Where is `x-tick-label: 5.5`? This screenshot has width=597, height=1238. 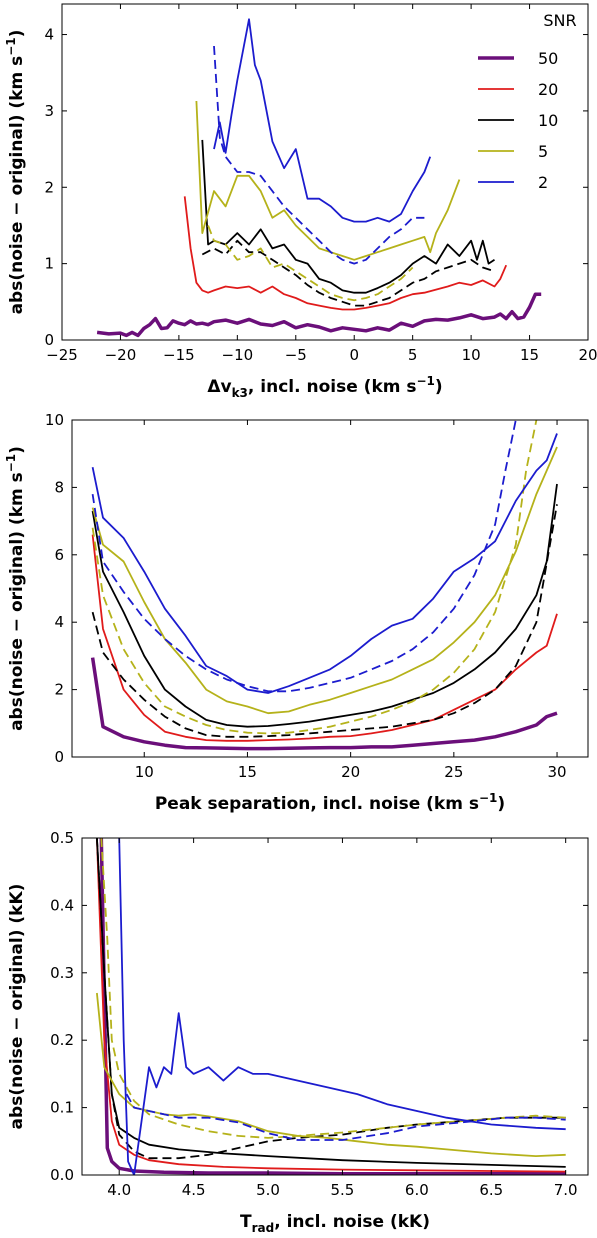 x-tick-label: 5.5 is located at coordinates (343, 1190).